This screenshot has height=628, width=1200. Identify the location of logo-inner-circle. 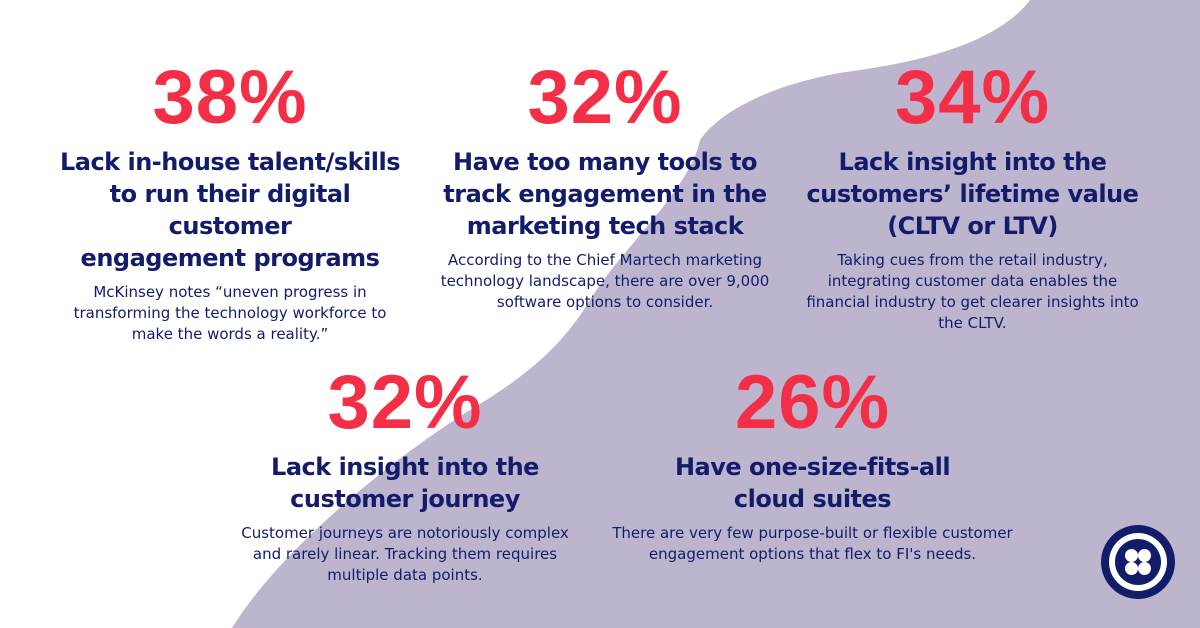
(1138, 562).